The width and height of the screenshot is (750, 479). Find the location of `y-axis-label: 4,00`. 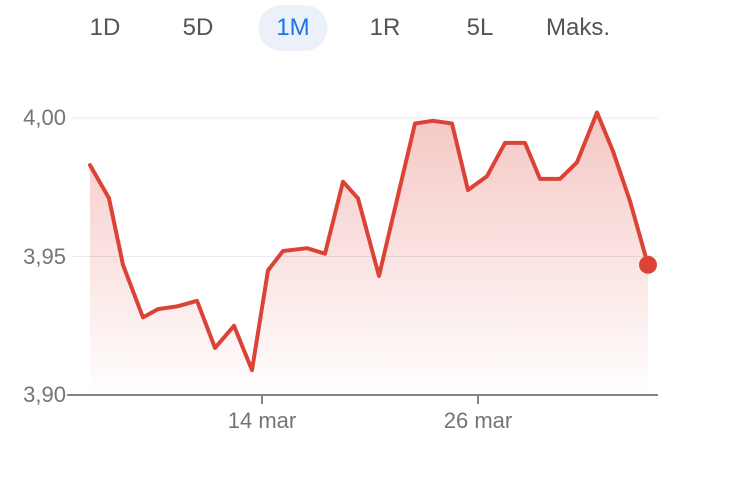

y-axis-label: 4,00 is located at coordinates (44, 117).